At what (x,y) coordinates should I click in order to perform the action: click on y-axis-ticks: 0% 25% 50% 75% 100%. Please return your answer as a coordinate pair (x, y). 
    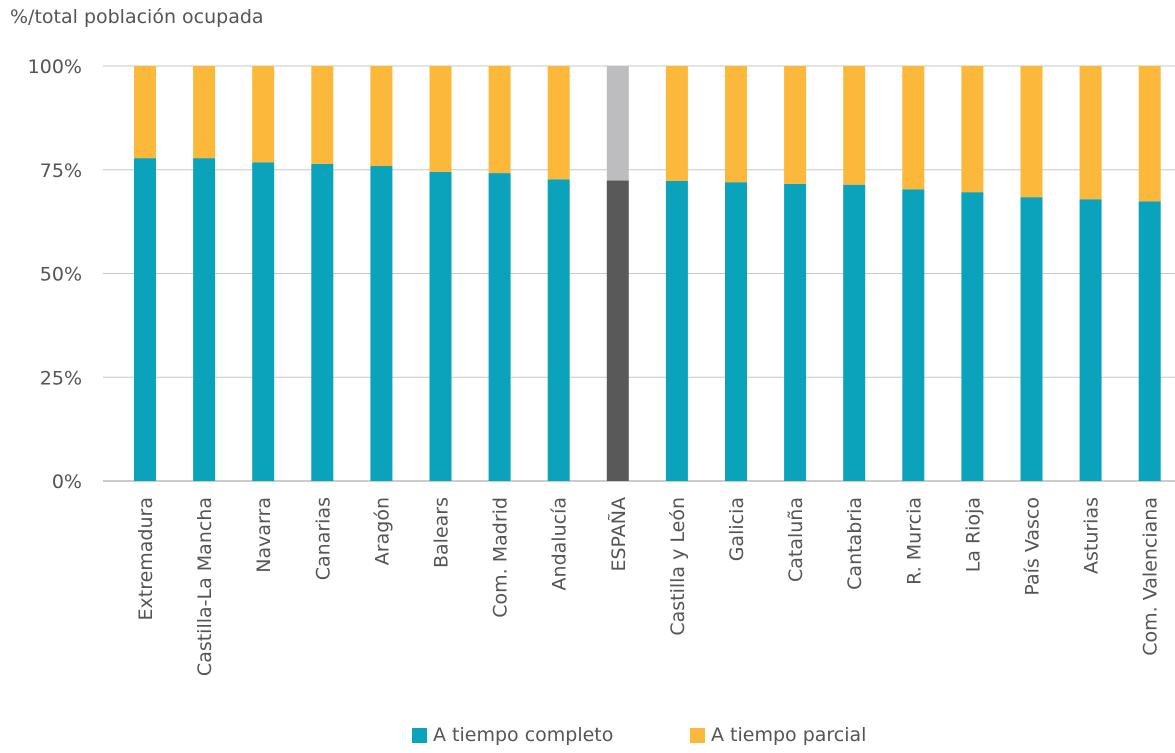
    Looking at the image, I should click on (55, 274).